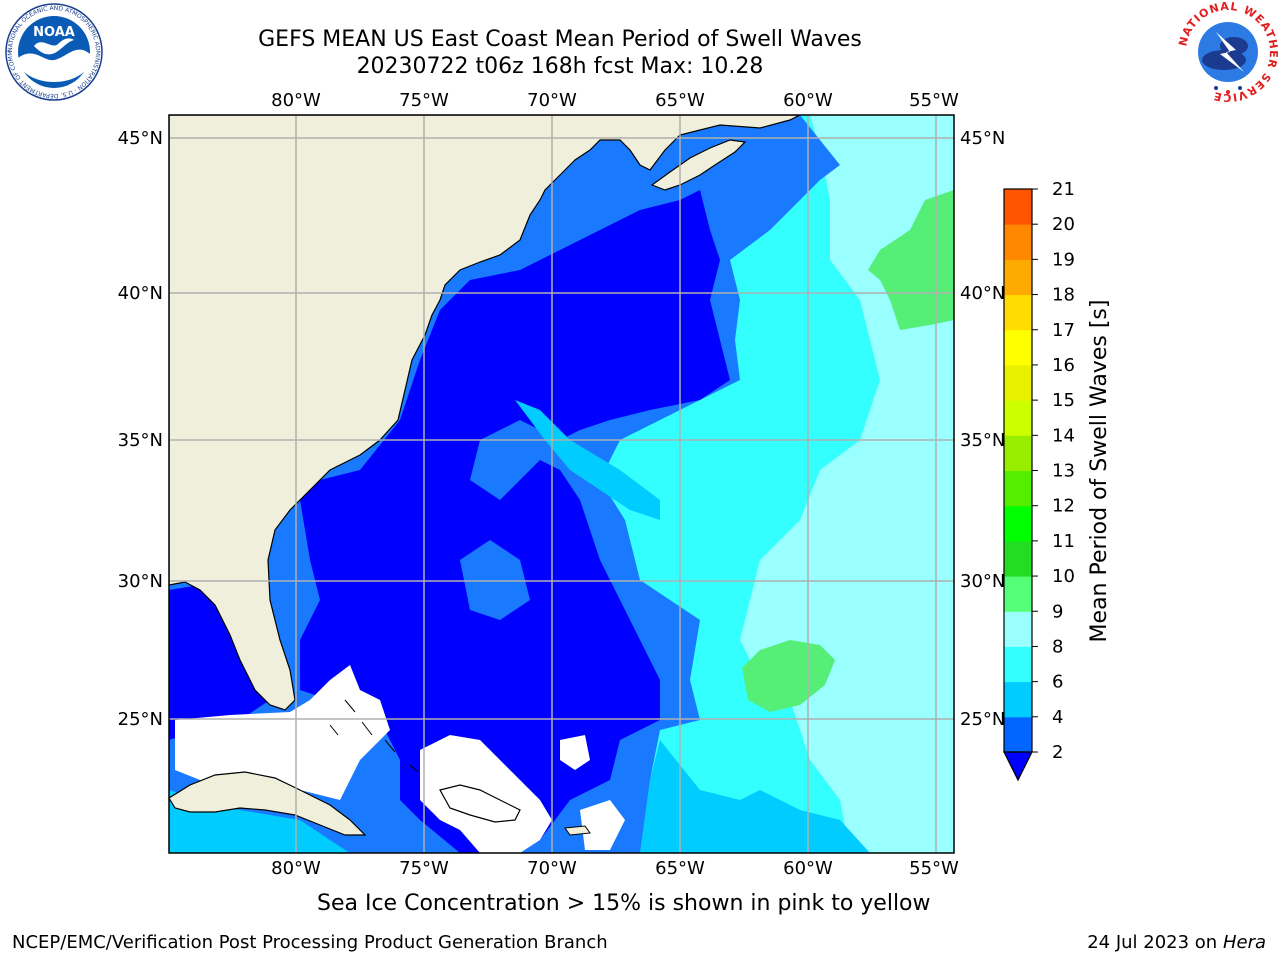 This screenshot has height=960, width=1280. Describe the element at coordinates (1057, 611) in the screenshot. I see `colorbar-tick-label: 9` at that location.